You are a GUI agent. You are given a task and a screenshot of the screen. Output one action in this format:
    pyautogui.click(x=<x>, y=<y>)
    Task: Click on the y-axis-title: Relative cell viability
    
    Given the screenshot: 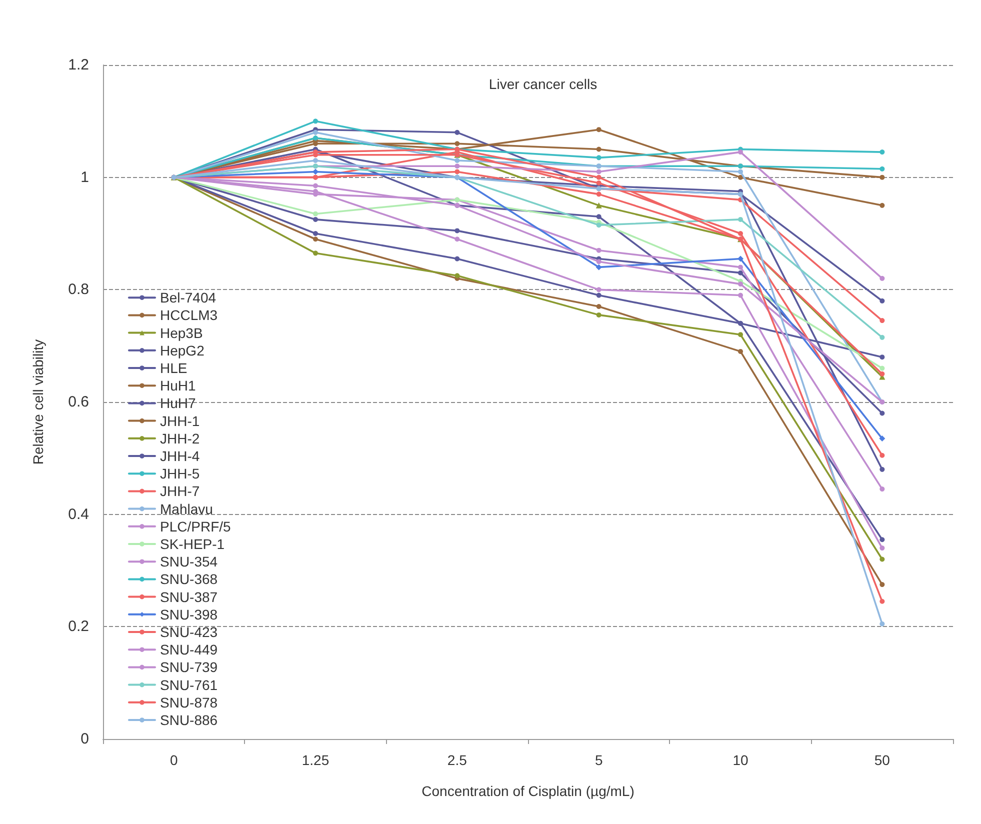 What is the action you would take?
    pyautogui.click(x=38, y=402)
    